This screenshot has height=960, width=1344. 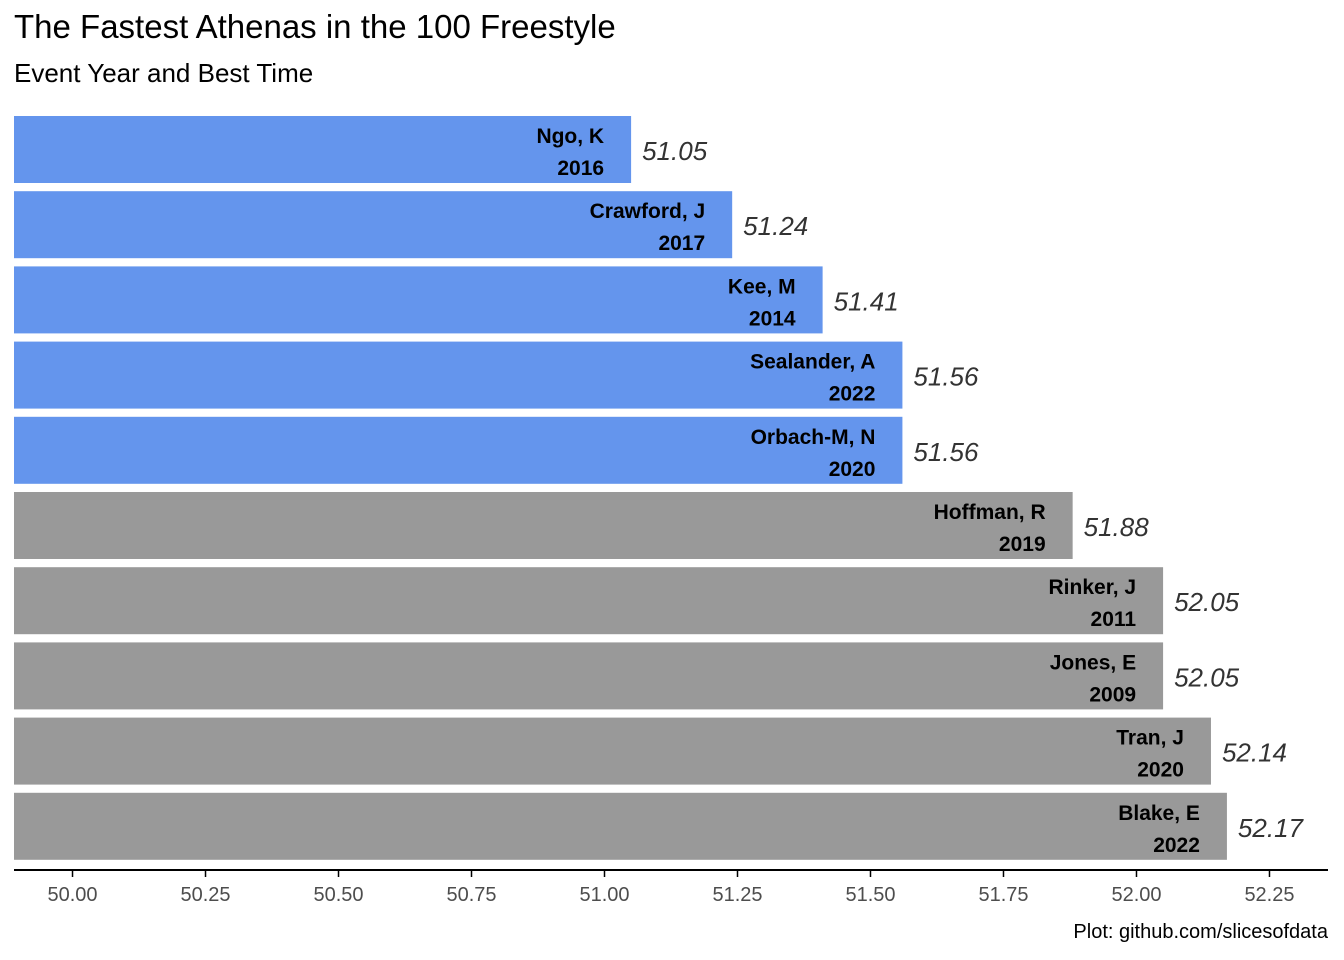 What do you see at coordinates (604, 895) in the screenshot?
I see `x-tick-label: 51.00` at bounding box center [604, 895].